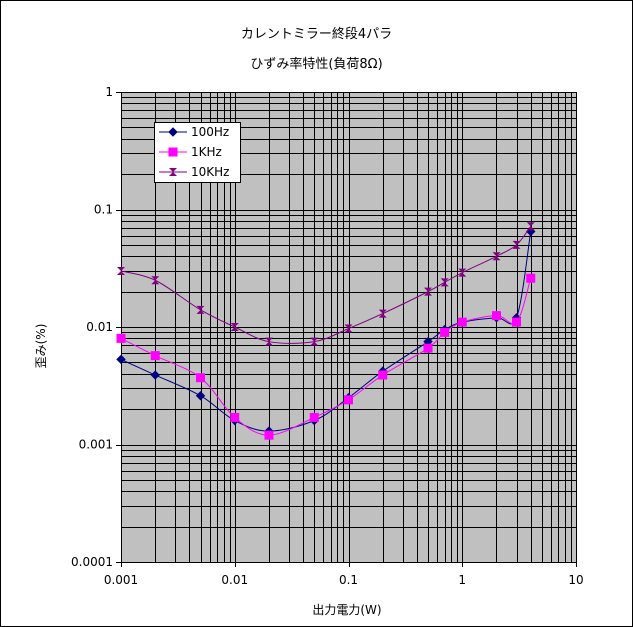 Image resolution: width=633 pixels, height=627 pixels. What do you see at coordinates (92, 562) in the screenshot?
I see `y-tick-label: 0.0001` at bounding box center [92, 562].